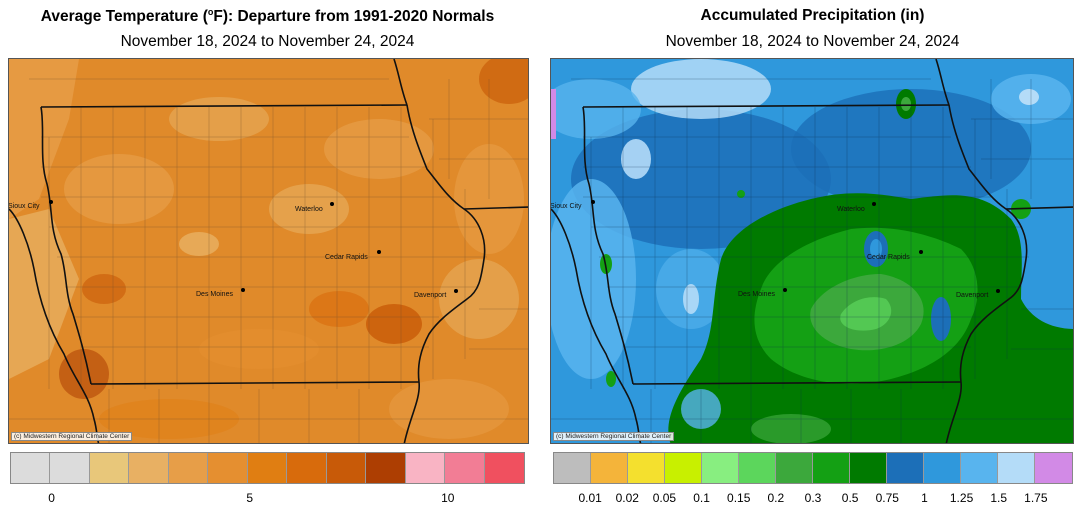  Describe the element at coordinates (267, 41) in the screenshot. I see `temperature-map-subtitle: November 18, 2024 to November 24, 2024` at that location.